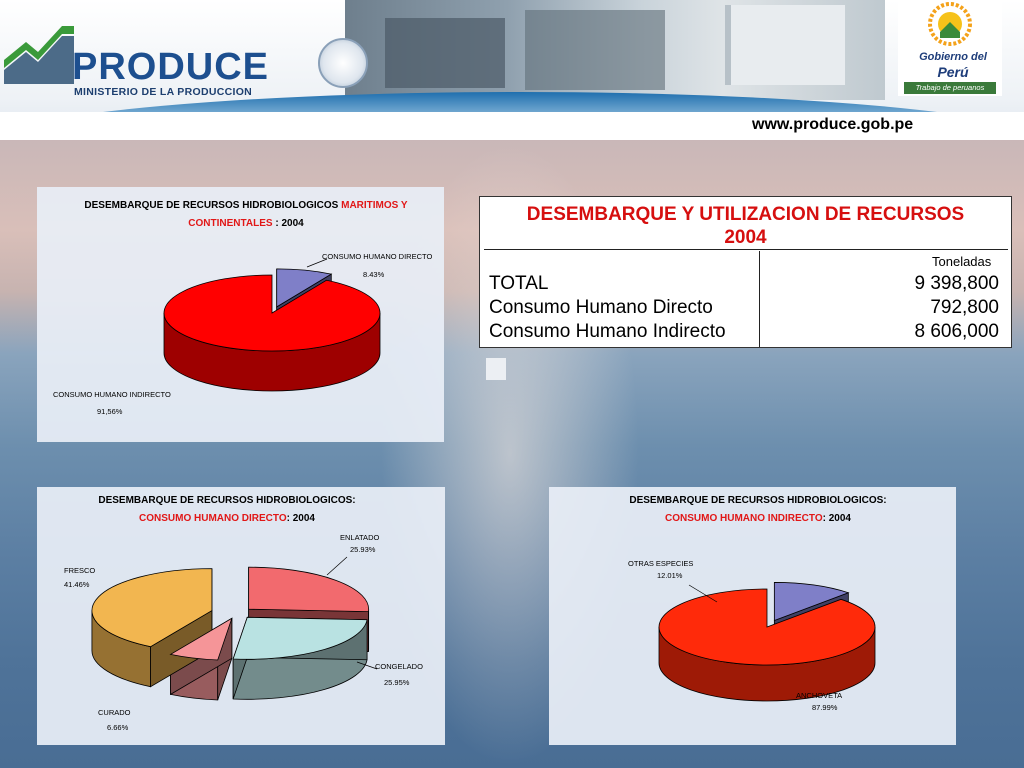  What do you see at coordinates (374, 274) in the screenshot?
I see `slice-label-value: 8.43%` at bounding box center [374, 274].